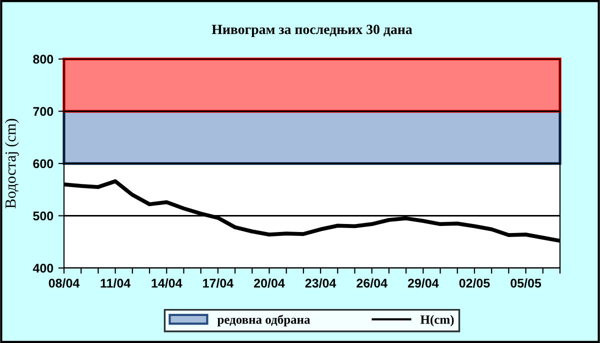 This screenshot has height=343, width=600. Describe the element at coordinates (115, 283) in the screenshot. I see `x-tick-label: 11/04` at that location.